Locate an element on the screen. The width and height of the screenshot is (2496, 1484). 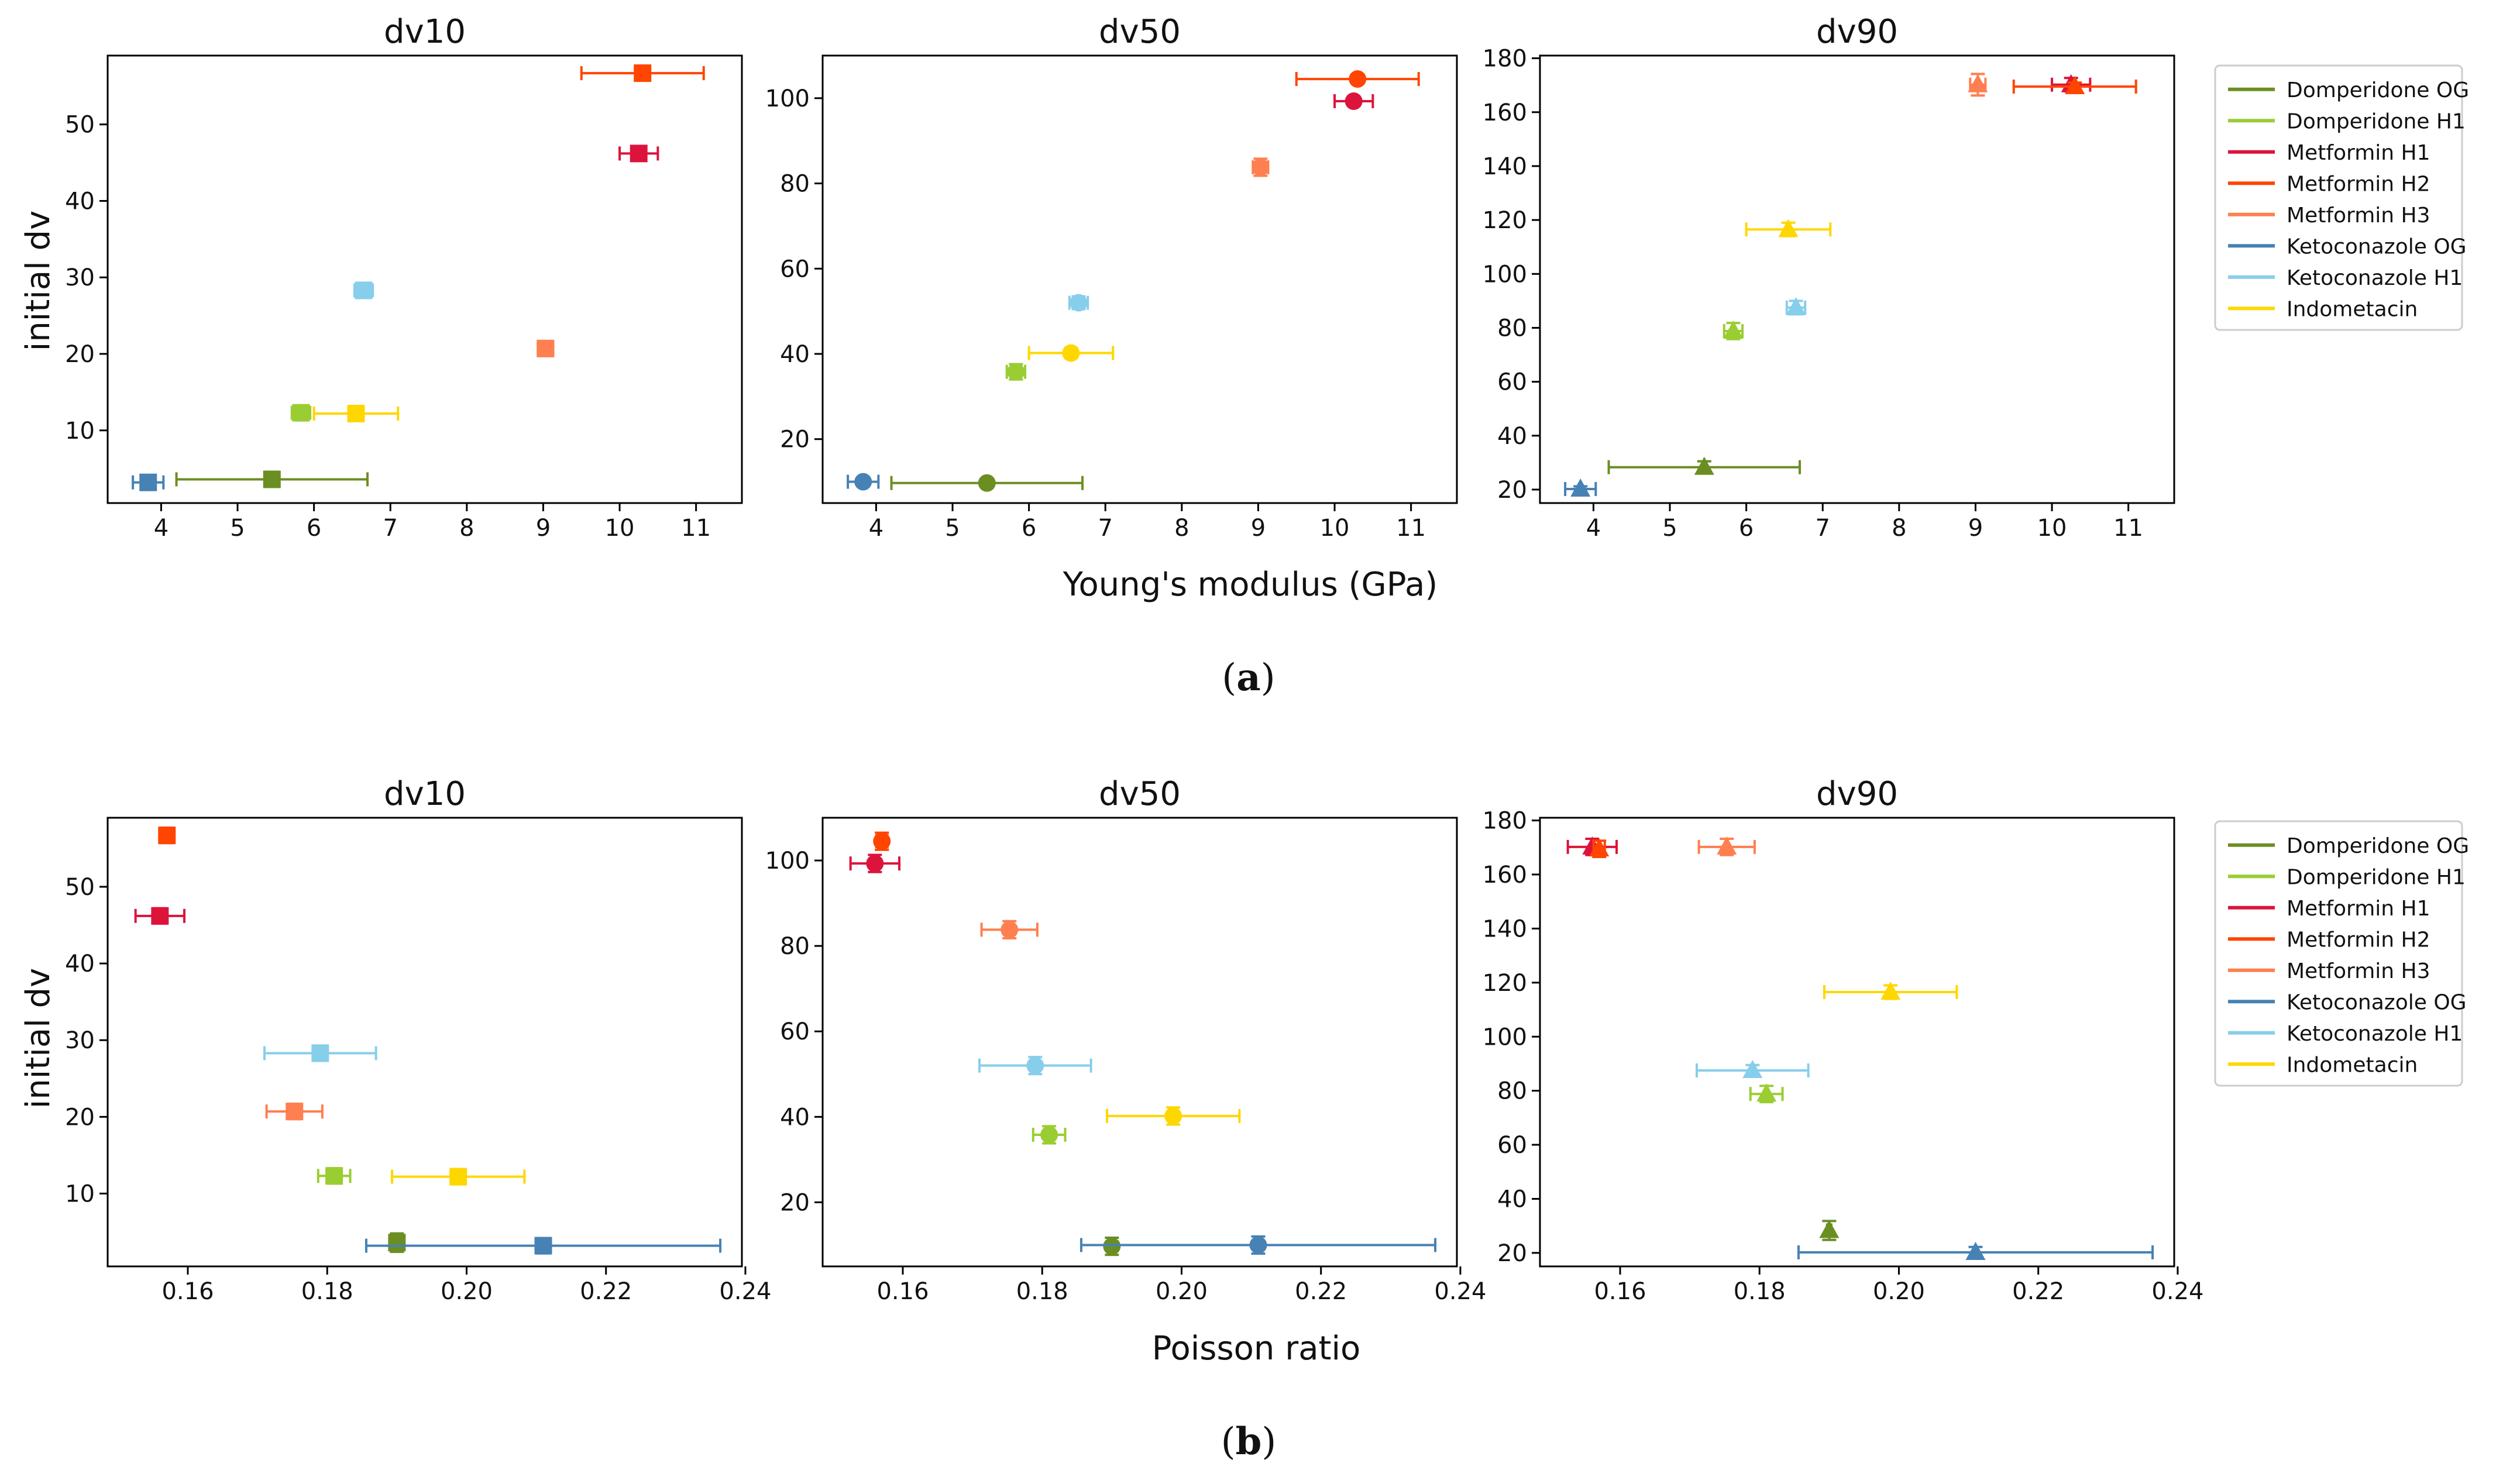
xlabel-row-a: Young's modulus (GPa) is located at coordinates (1250, 585).